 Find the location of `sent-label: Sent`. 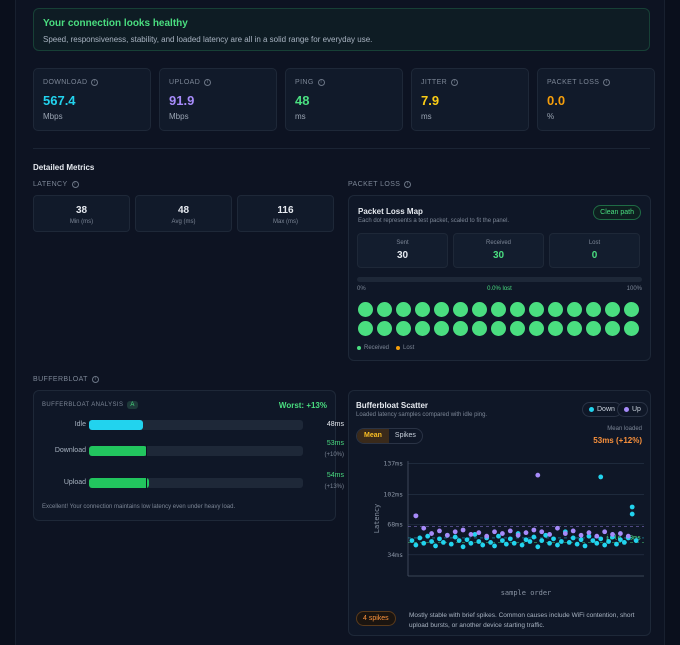

sent-label: Sent is located at coordinates (402, 243).